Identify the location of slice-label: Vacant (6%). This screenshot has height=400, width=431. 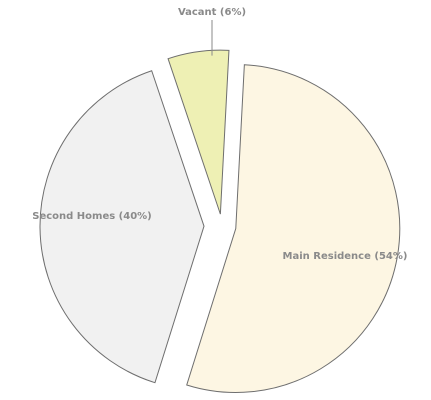
(212, 12).